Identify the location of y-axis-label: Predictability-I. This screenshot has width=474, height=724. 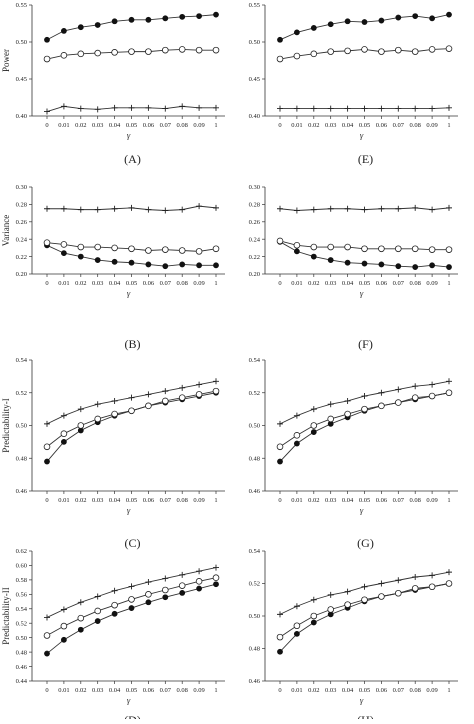
(6, 425).